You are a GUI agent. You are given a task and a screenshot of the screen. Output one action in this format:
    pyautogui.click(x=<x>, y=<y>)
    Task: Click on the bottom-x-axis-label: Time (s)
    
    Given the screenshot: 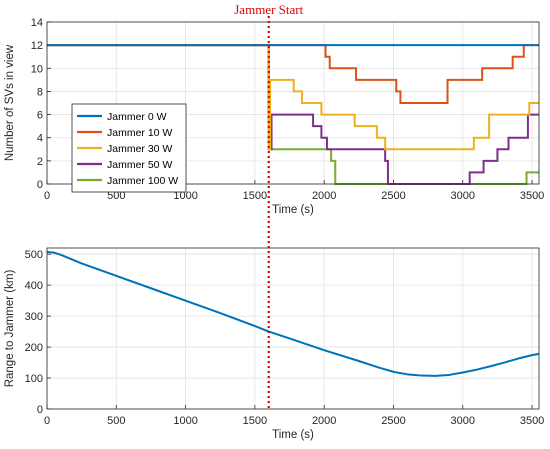 What is the action you would take?
    pyautogui.click(x=293, y=435)
    